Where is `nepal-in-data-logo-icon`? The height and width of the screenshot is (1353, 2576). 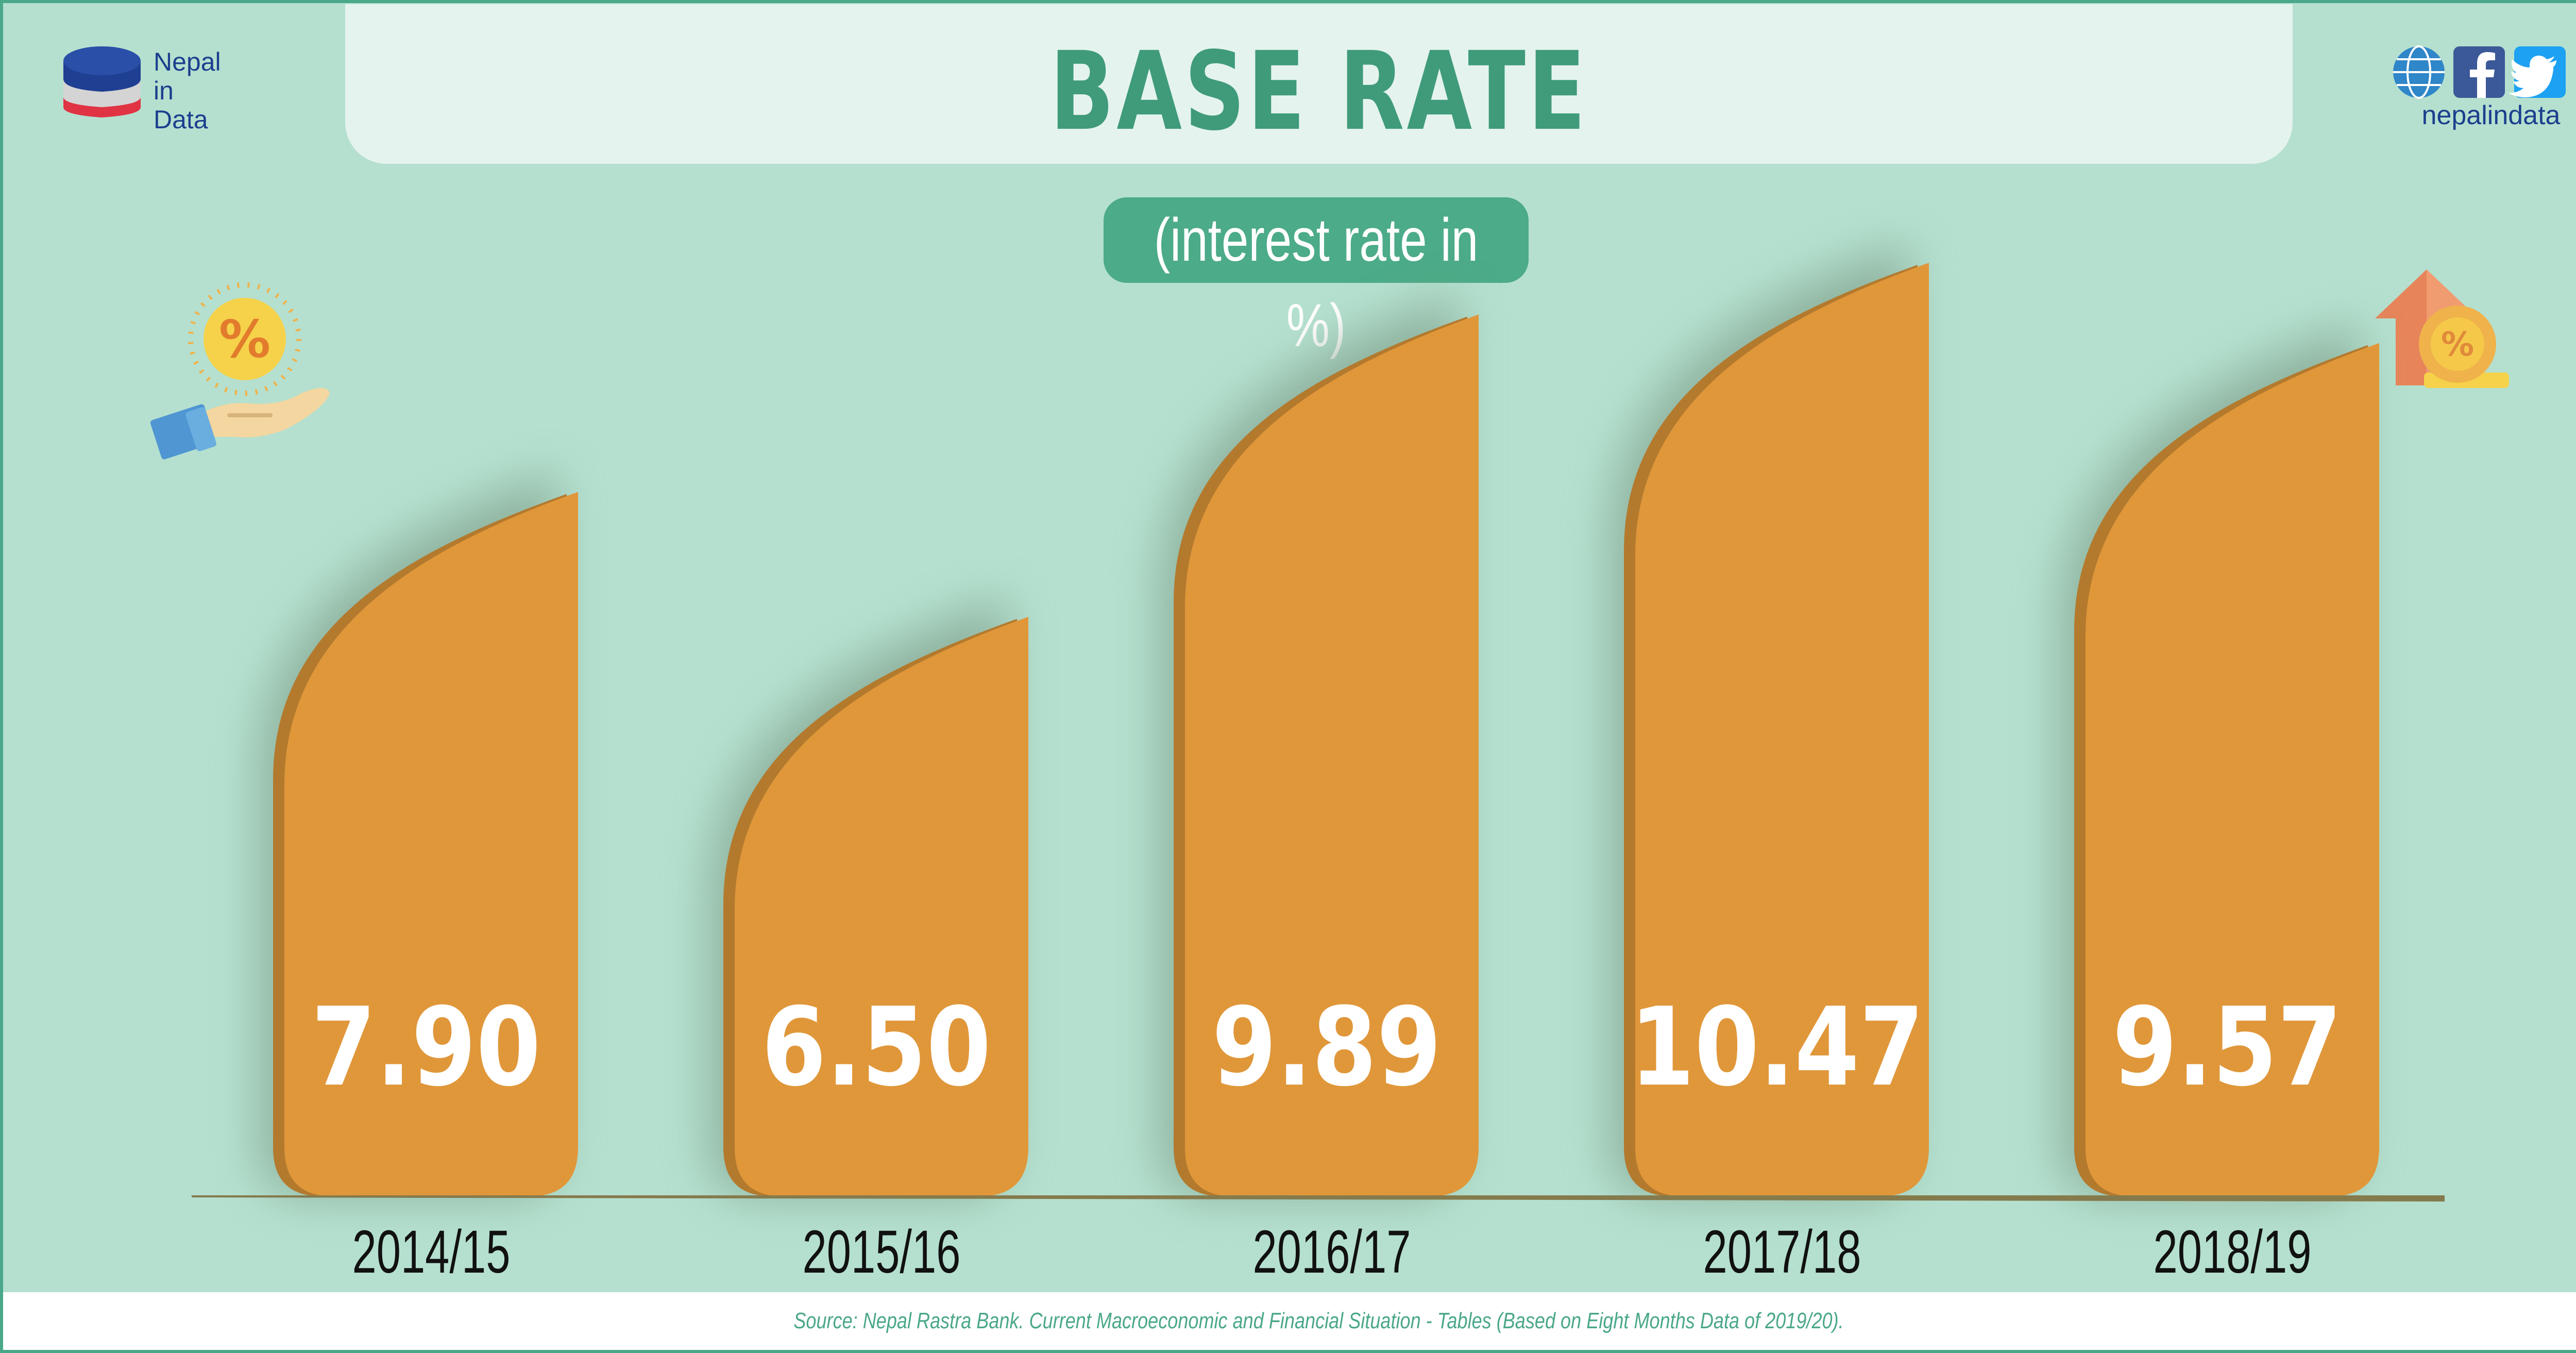 nepal-in-data-logo-icon is located at coordinates (102, 81).